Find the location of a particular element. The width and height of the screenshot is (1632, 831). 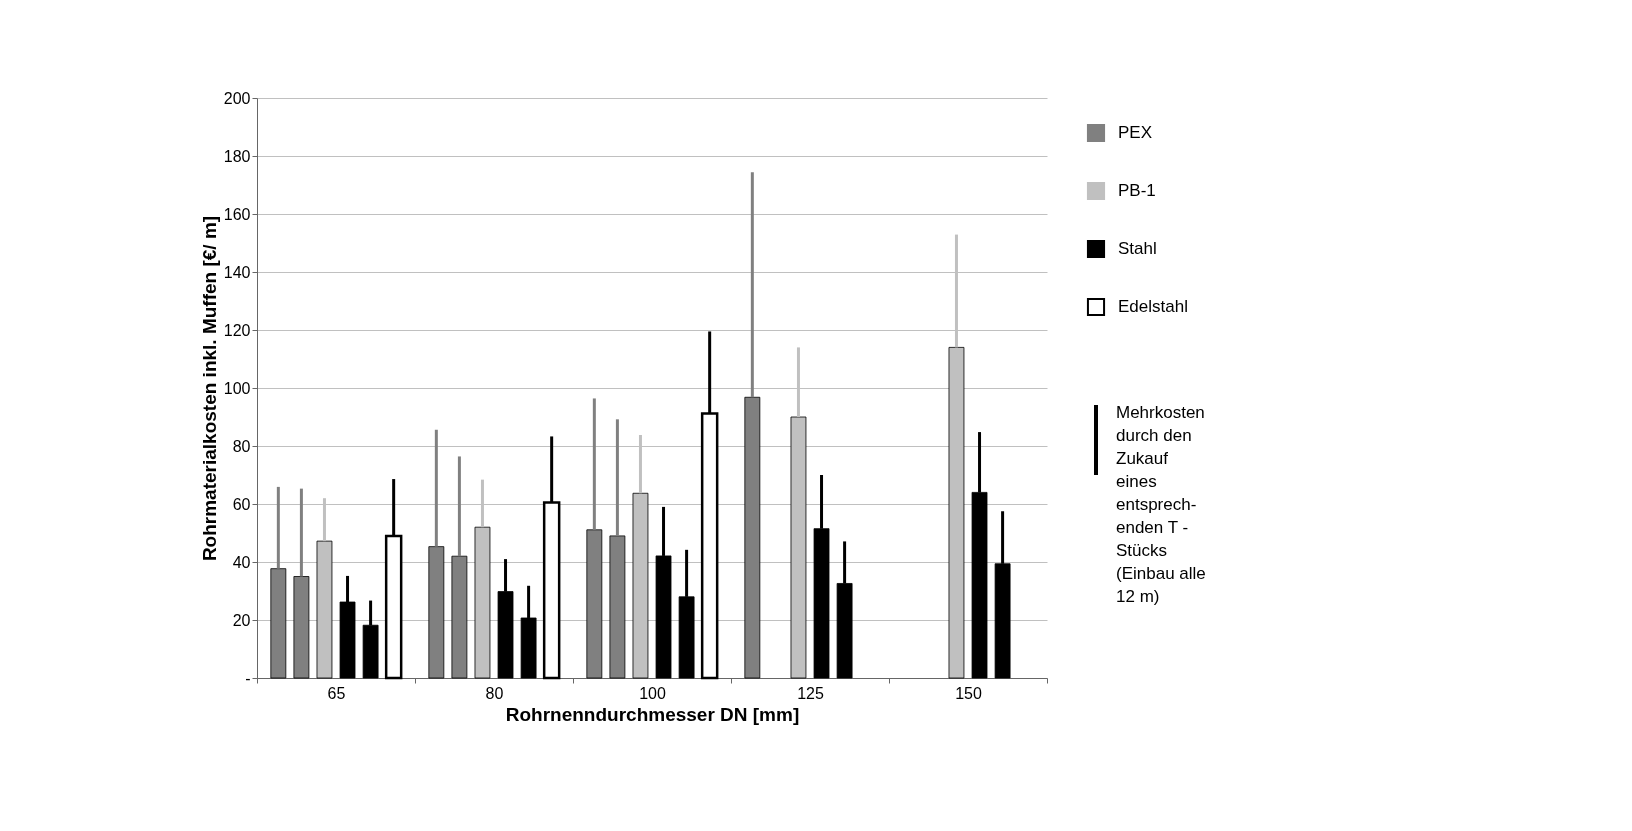

legend-label: Edelstahl is located at coordinates (1153, 306).